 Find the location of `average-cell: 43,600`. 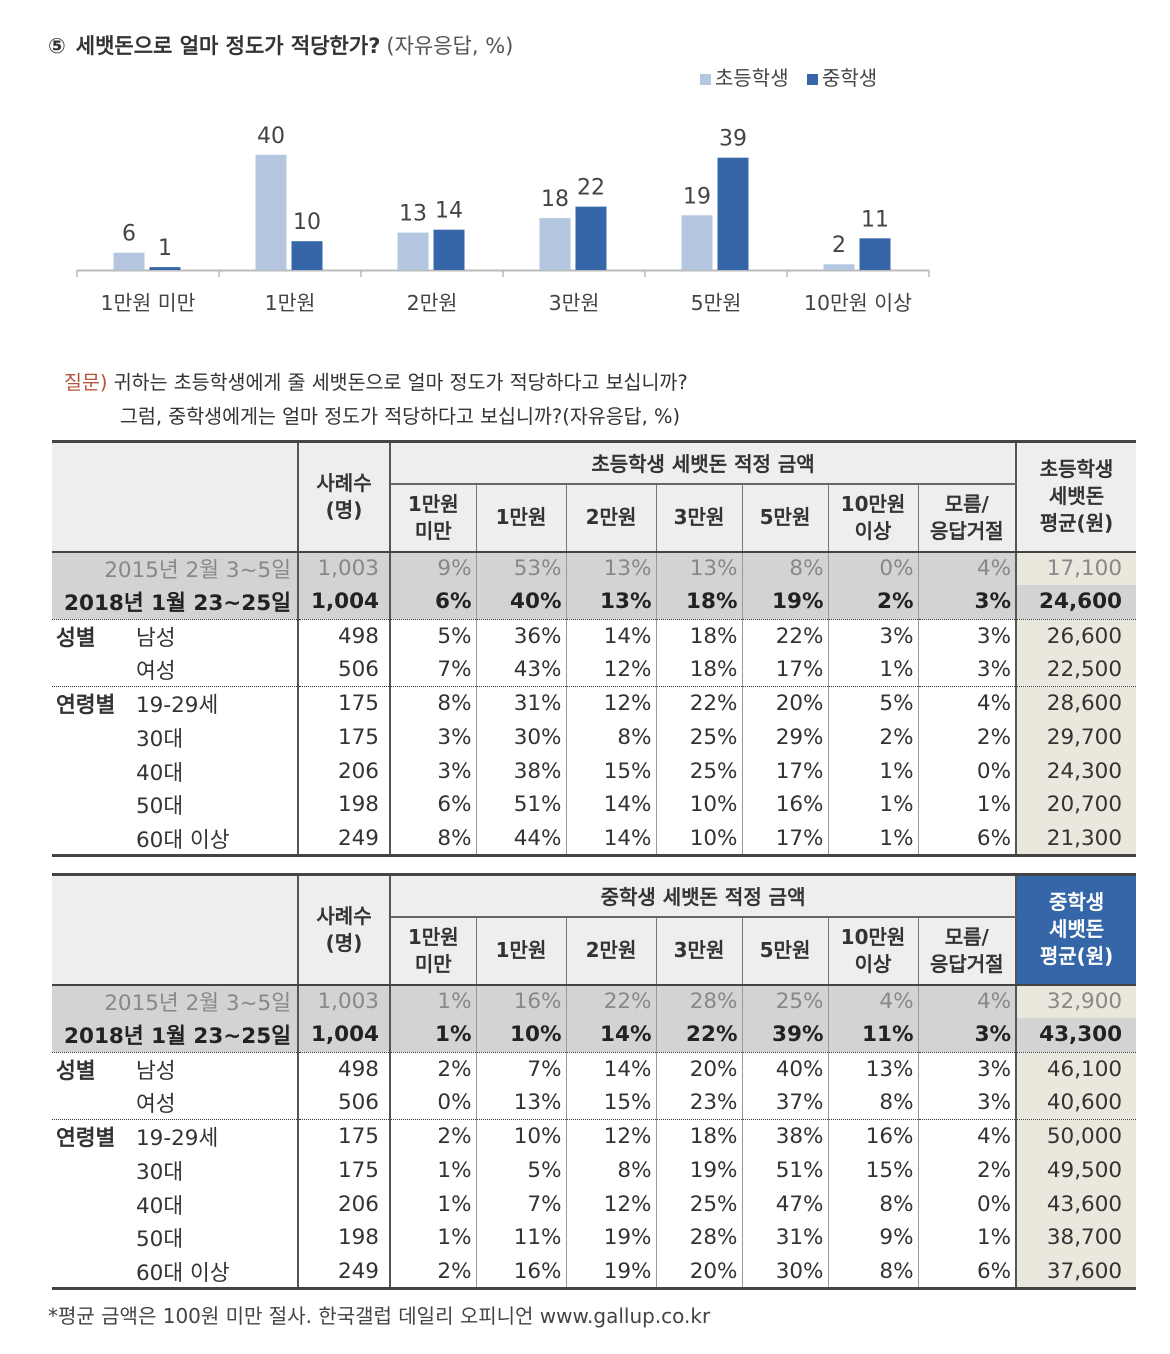

average-cell: 43,600 is located at coordinates (1076, 1204).